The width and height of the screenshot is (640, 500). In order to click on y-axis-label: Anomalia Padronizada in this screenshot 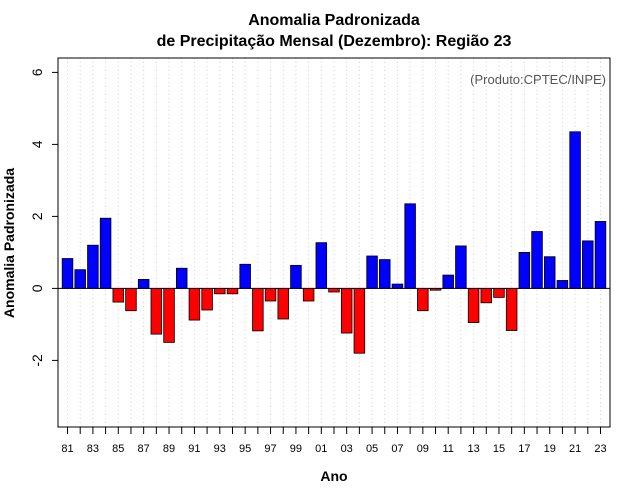, I will do `click(9, 243)`.